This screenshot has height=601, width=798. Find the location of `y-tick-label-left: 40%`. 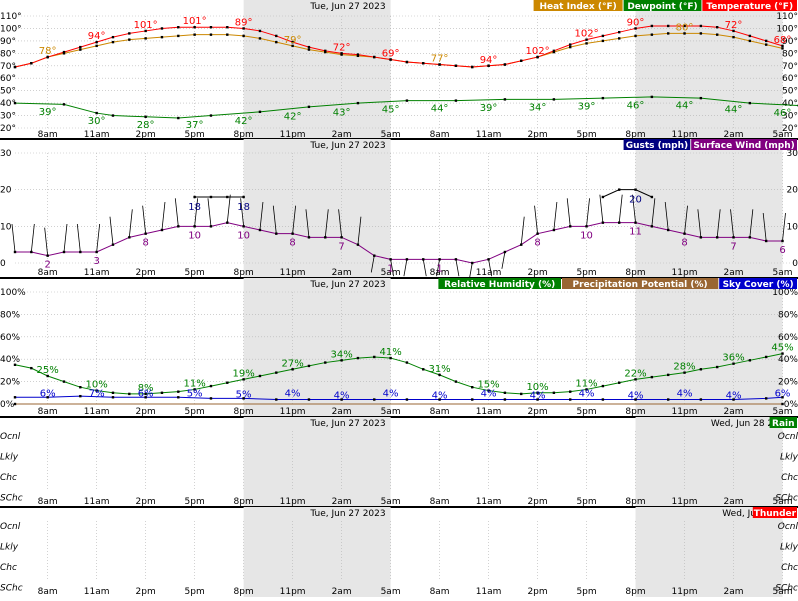

y-tick-label-left: 40% is located at coordinates (10, 360).